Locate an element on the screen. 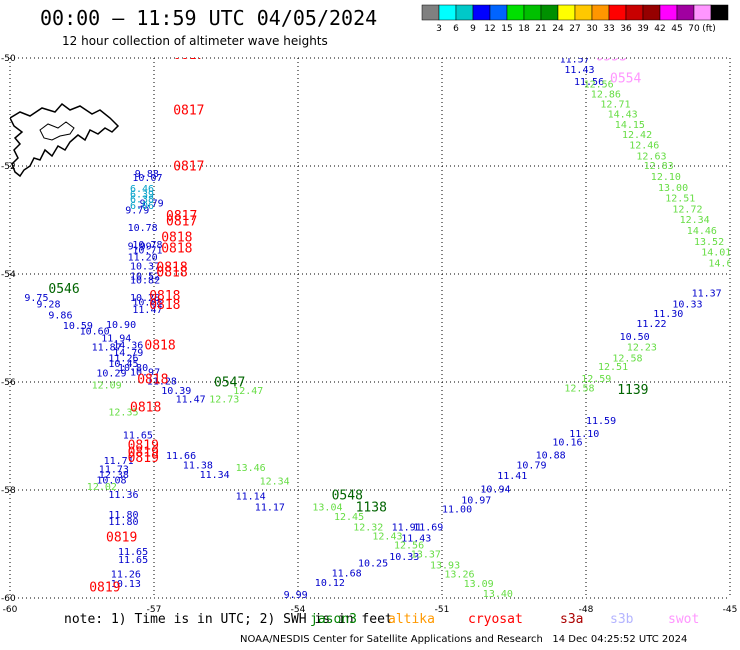 Image resolution: width=740 pixels, height=650 pixels. wave-height-label: 10.45 is located at coordinates (123, 364).